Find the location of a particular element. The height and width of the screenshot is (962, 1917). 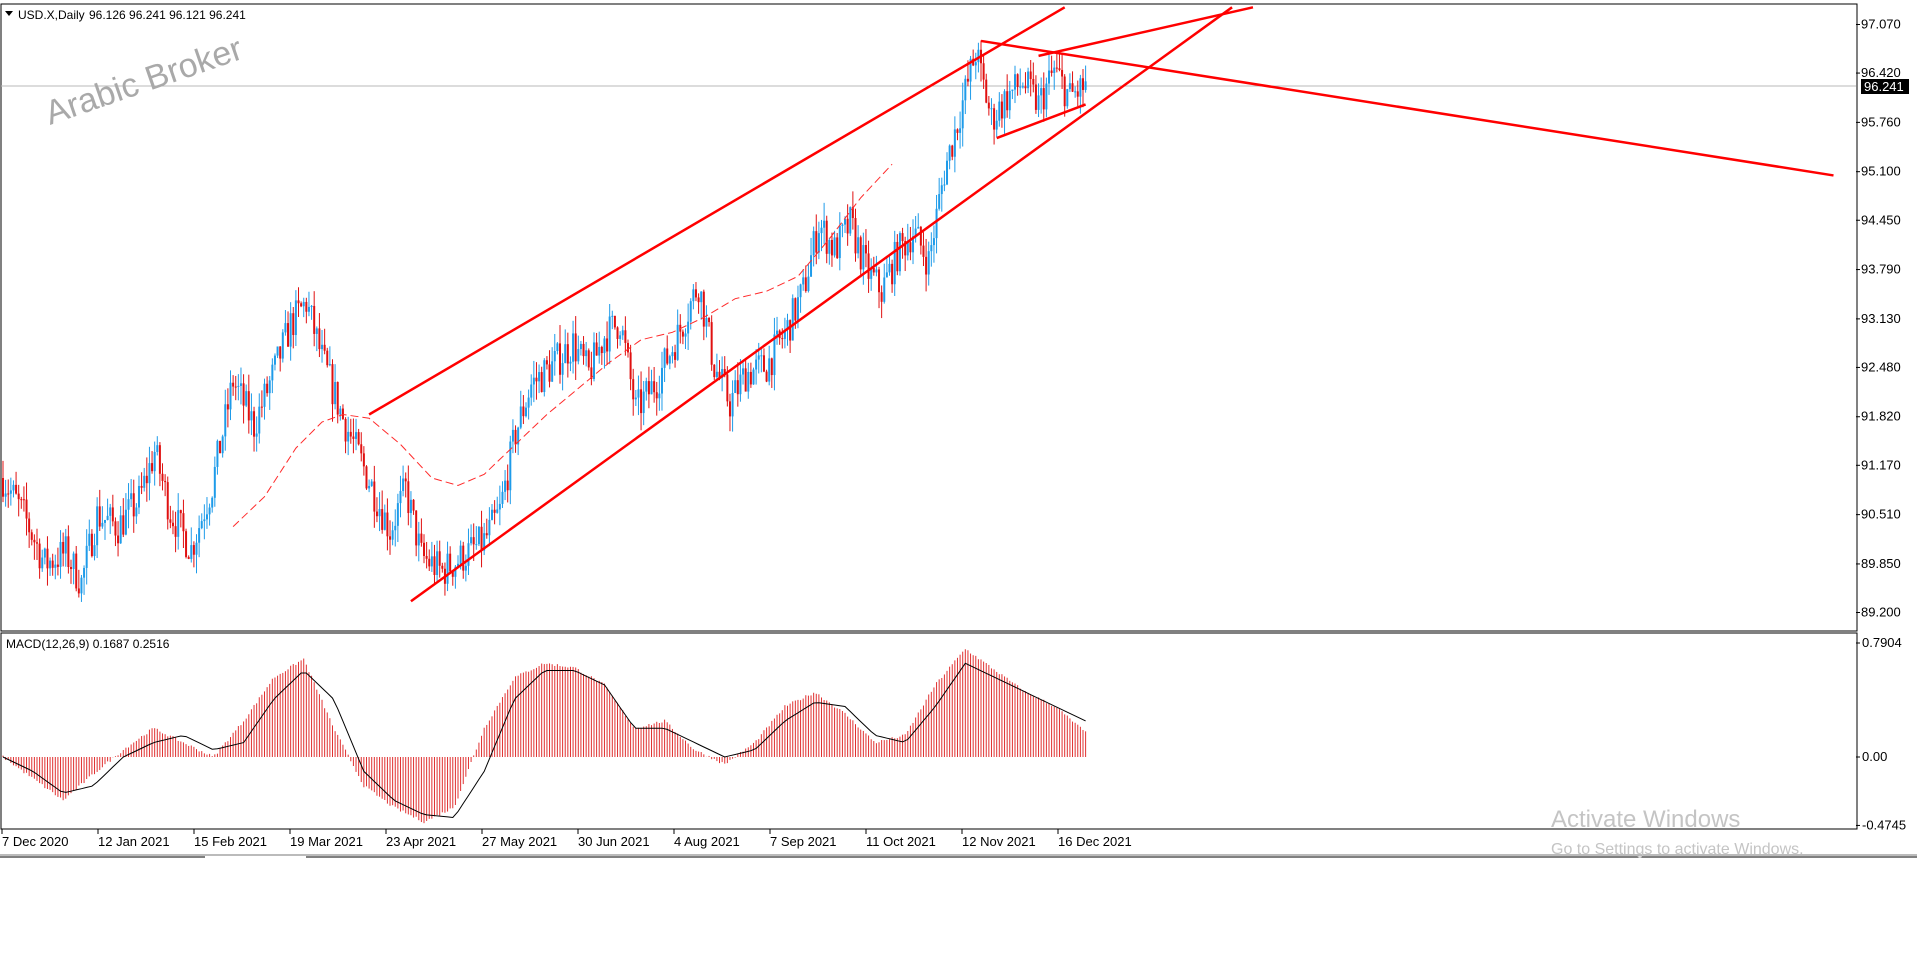

trendline-triangle-lower is located at coordinates (1041, 121).